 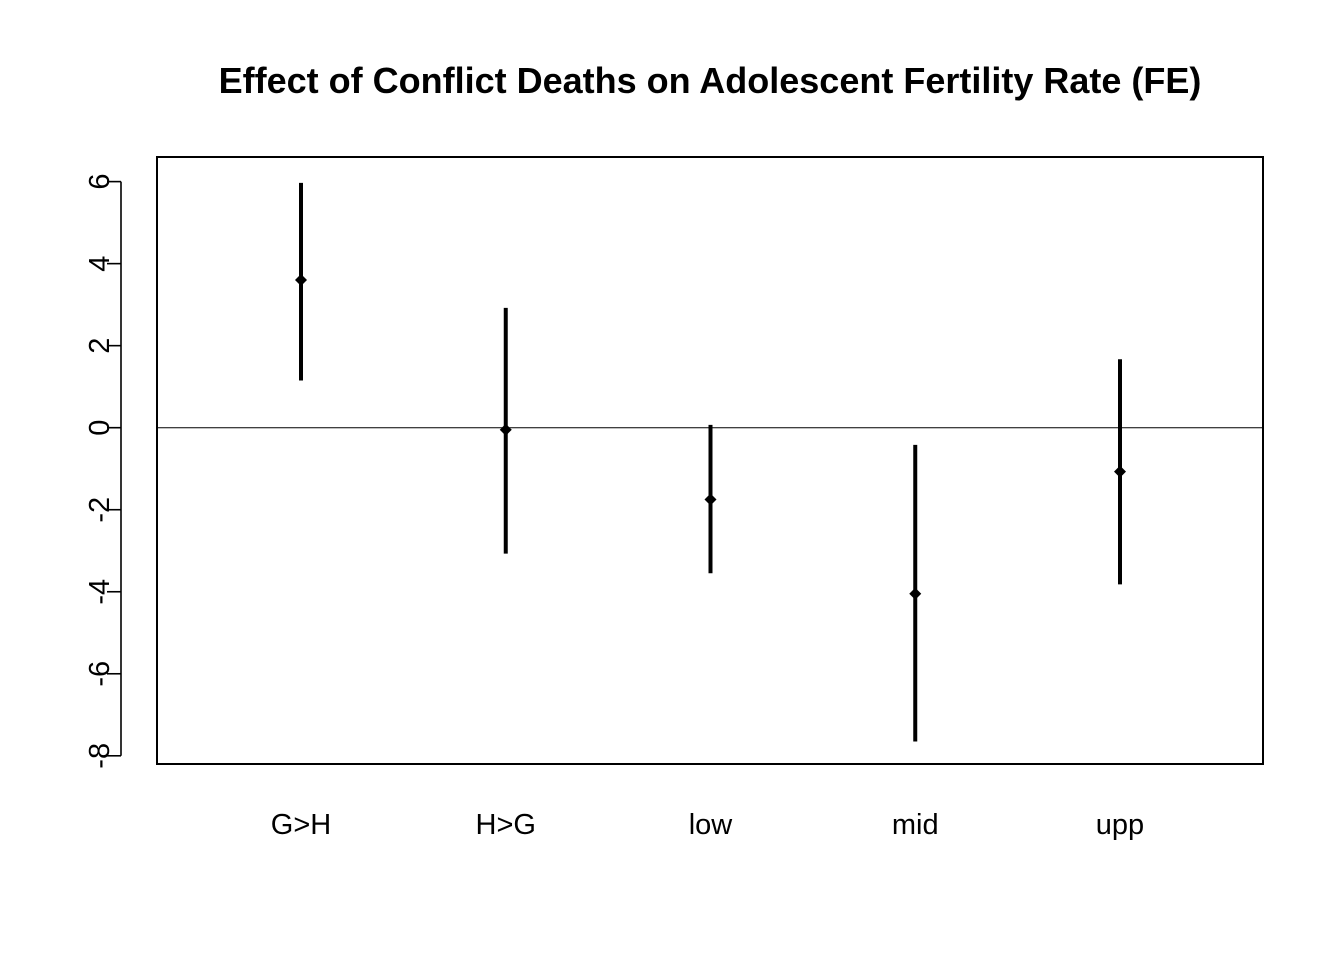 I want to click on x-tick-label: mid, so click(x=915, y=825).